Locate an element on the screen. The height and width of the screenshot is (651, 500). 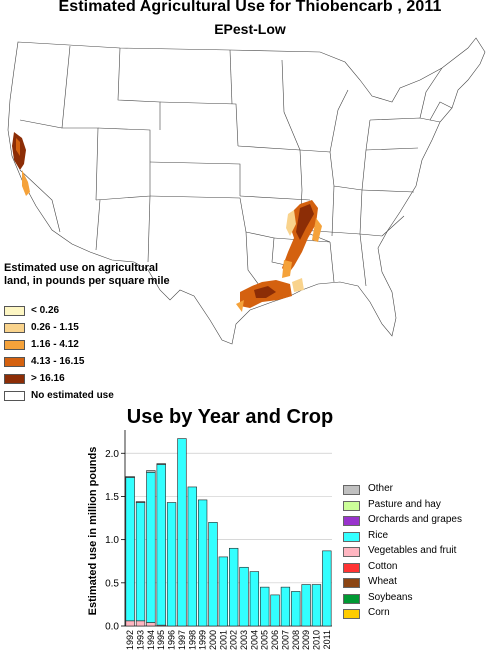
crop-legend-label: Corn is located at coordinates (379, 612).